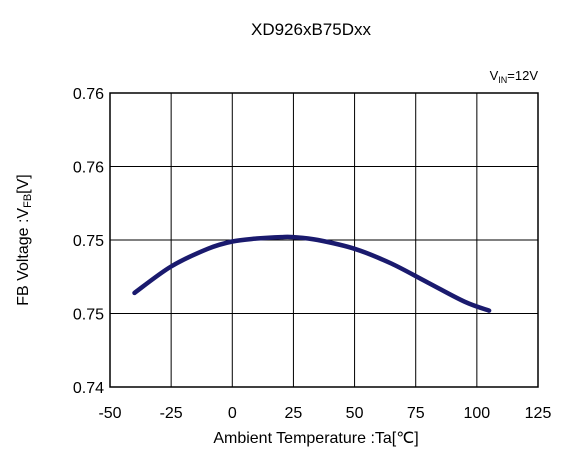 The height and width of the screenshot is (450, 567). I want to click on series-line, so click(312, 273).